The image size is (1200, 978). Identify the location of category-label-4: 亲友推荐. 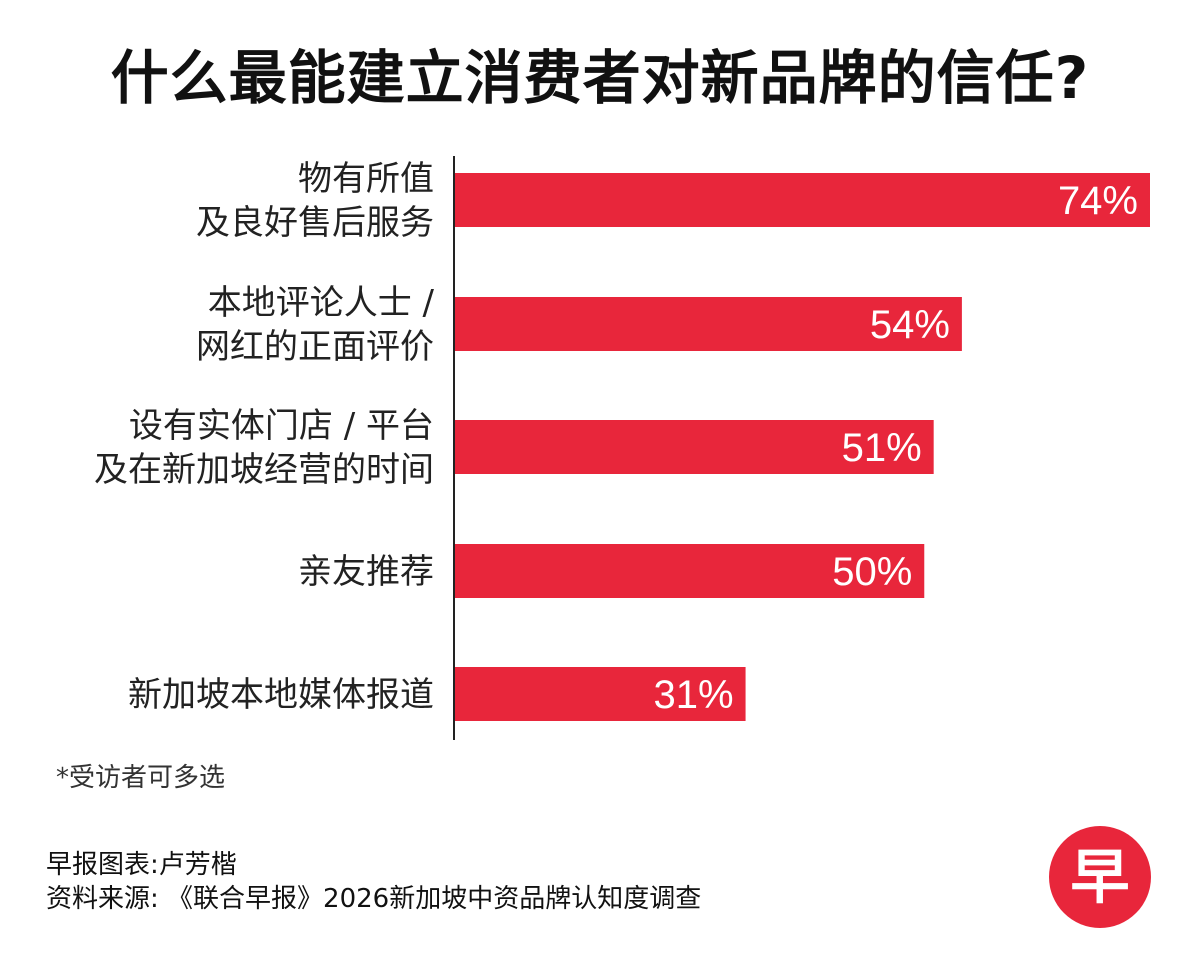
(366, 572).